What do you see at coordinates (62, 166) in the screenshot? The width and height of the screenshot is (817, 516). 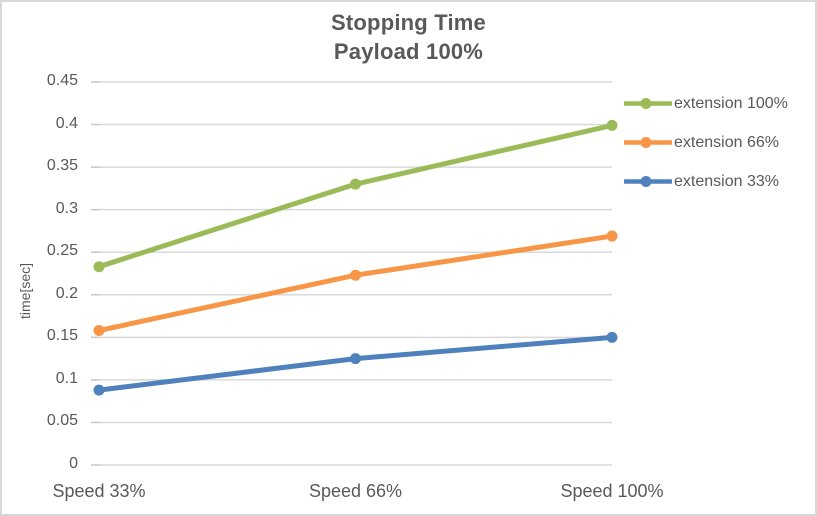 I see `y-axis-tick-label: 0.35` at bounding box center [62, 166].